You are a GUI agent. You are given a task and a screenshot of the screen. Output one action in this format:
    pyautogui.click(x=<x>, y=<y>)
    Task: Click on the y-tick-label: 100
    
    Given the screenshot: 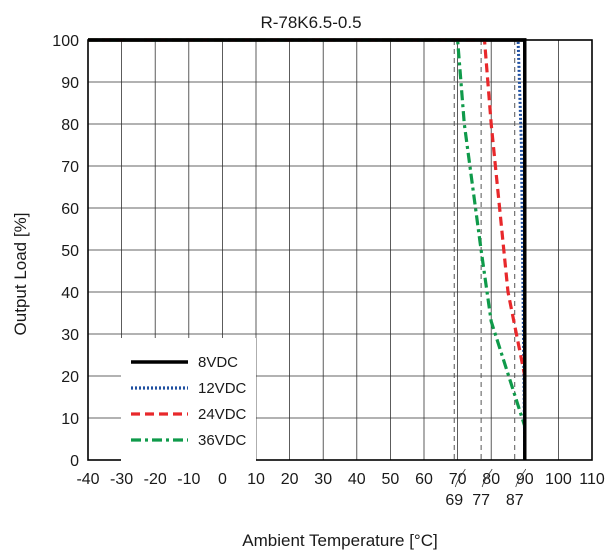 What is the action you would take?
    pyautogui.click(x=65, y=41)
    